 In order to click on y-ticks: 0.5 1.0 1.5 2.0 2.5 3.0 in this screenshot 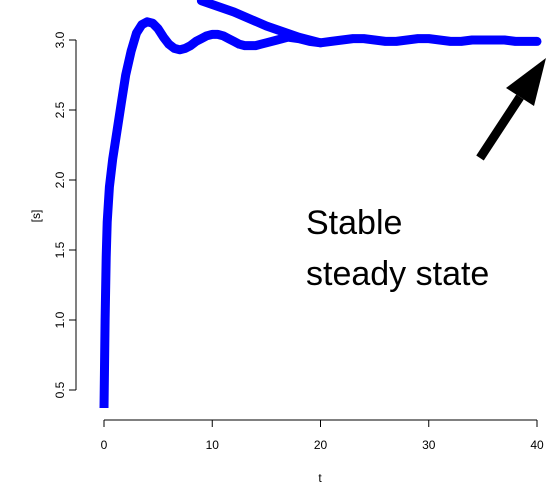, I will do `click(64, 214)`.